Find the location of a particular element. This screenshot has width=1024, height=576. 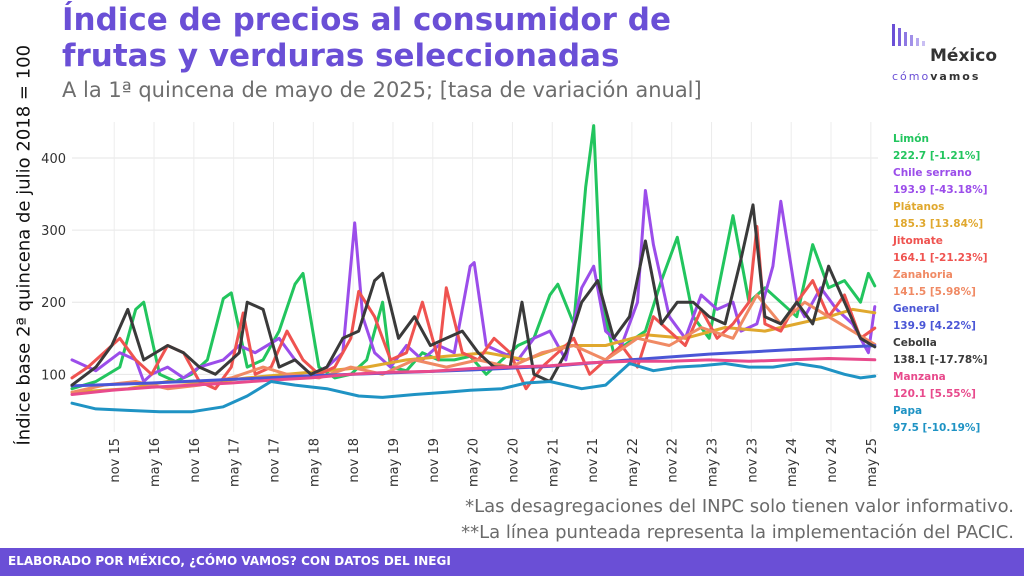

x-tick-label: may 16 is located at coordinates (155, 462).